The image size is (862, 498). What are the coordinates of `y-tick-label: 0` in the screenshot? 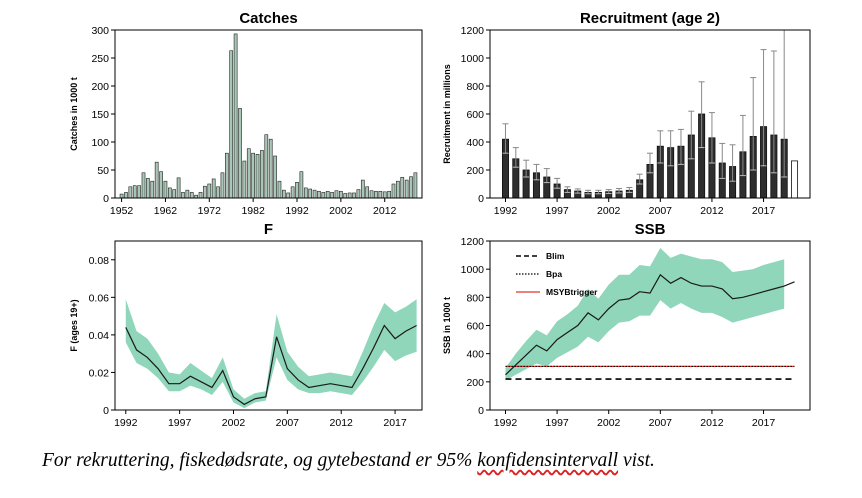 It's located at (481, 199).